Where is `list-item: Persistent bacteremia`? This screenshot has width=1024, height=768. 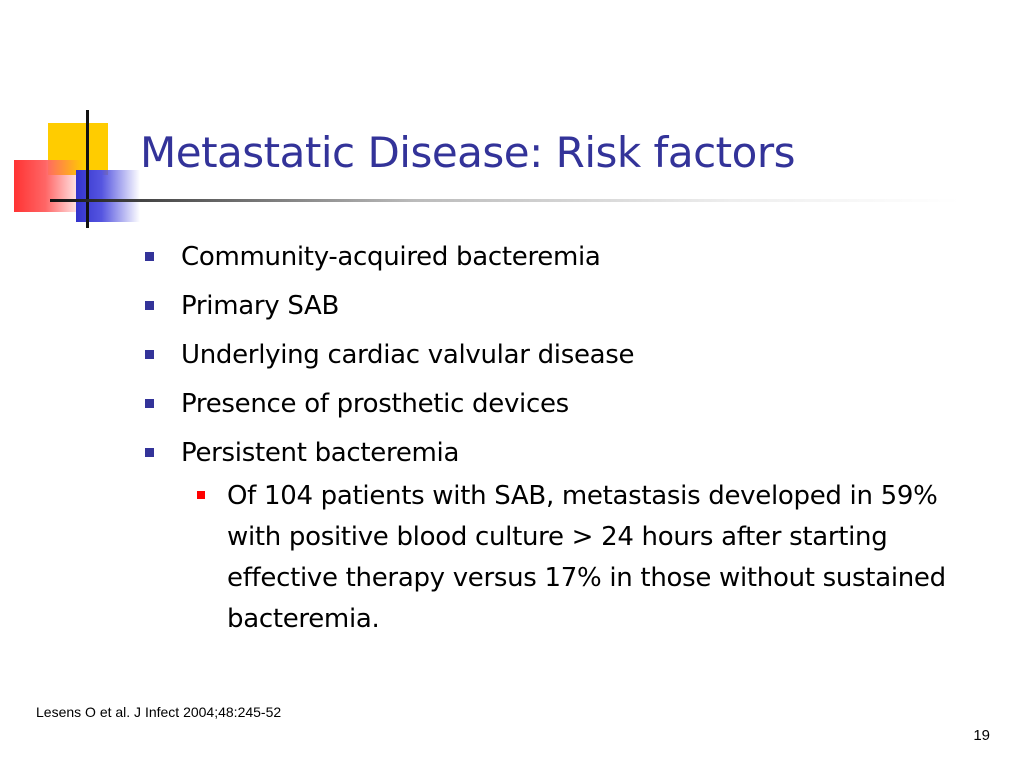 list-item: Persistent bacteremia is located at coordinates (560, 453).